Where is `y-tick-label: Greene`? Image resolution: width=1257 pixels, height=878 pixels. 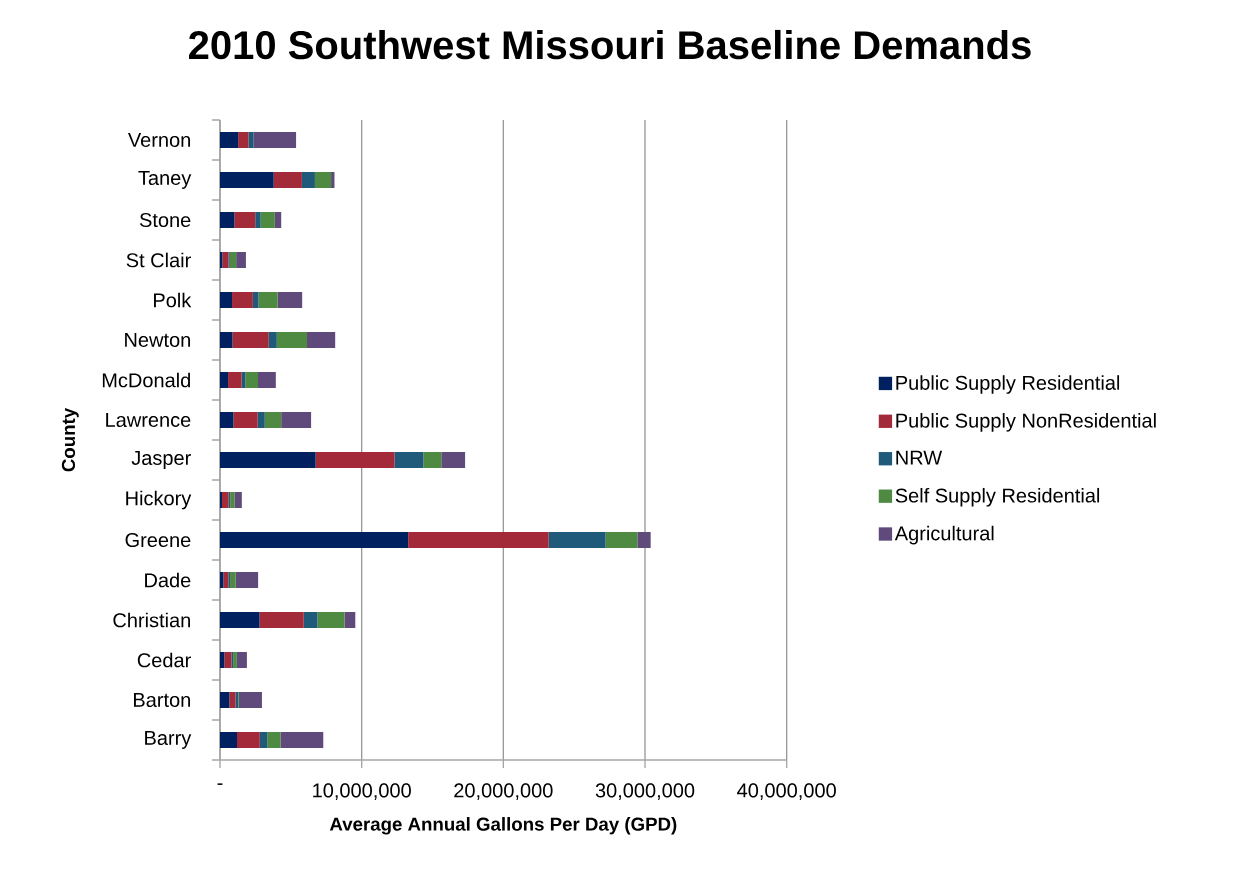
y-tick-label: Greene is located at coordinates (158, 540).